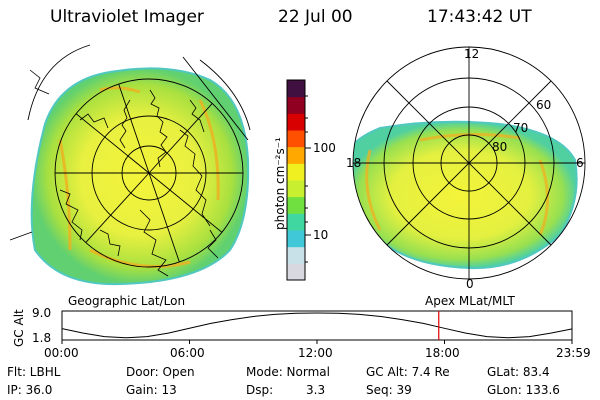 Image resolution: width=600 pixels, height=400 pixels. Describe the element at coordinates (389, 390) in the screenshot. I see `seq-info: Seq: 39` at that location.